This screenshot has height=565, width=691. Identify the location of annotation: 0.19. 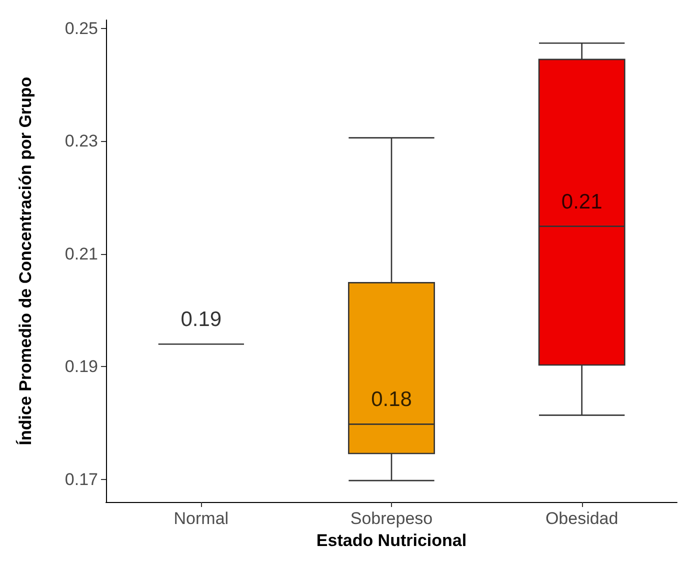
(201, 320).